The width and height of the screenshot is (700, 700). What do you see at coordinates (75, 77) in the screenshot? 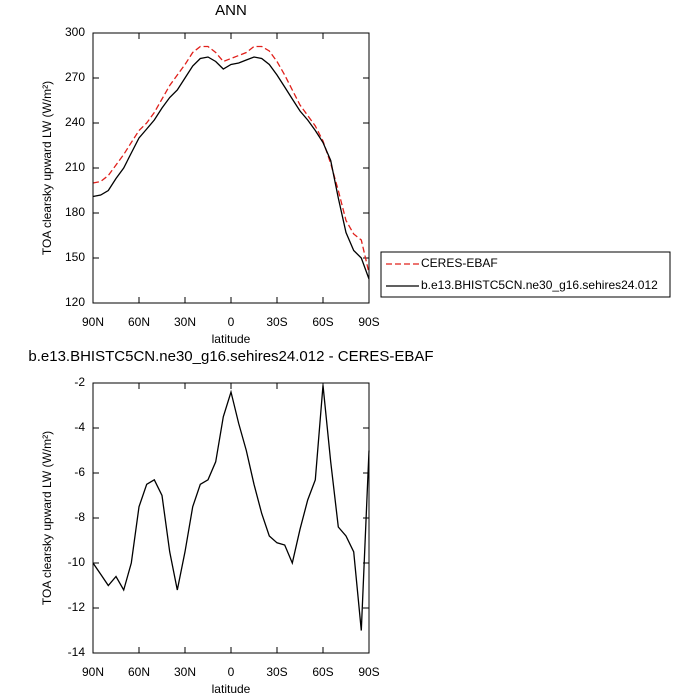
I see `y-tick-label: 270` at bounding box center [75, 77].